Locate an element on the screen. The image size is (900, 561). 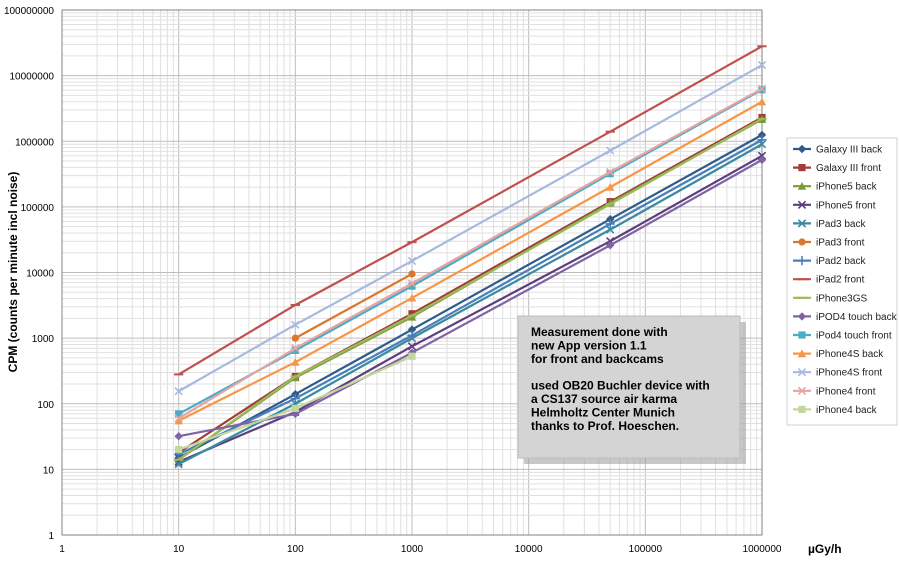
legend-item: iPod4 touch front is located at coordinates (842, 336).